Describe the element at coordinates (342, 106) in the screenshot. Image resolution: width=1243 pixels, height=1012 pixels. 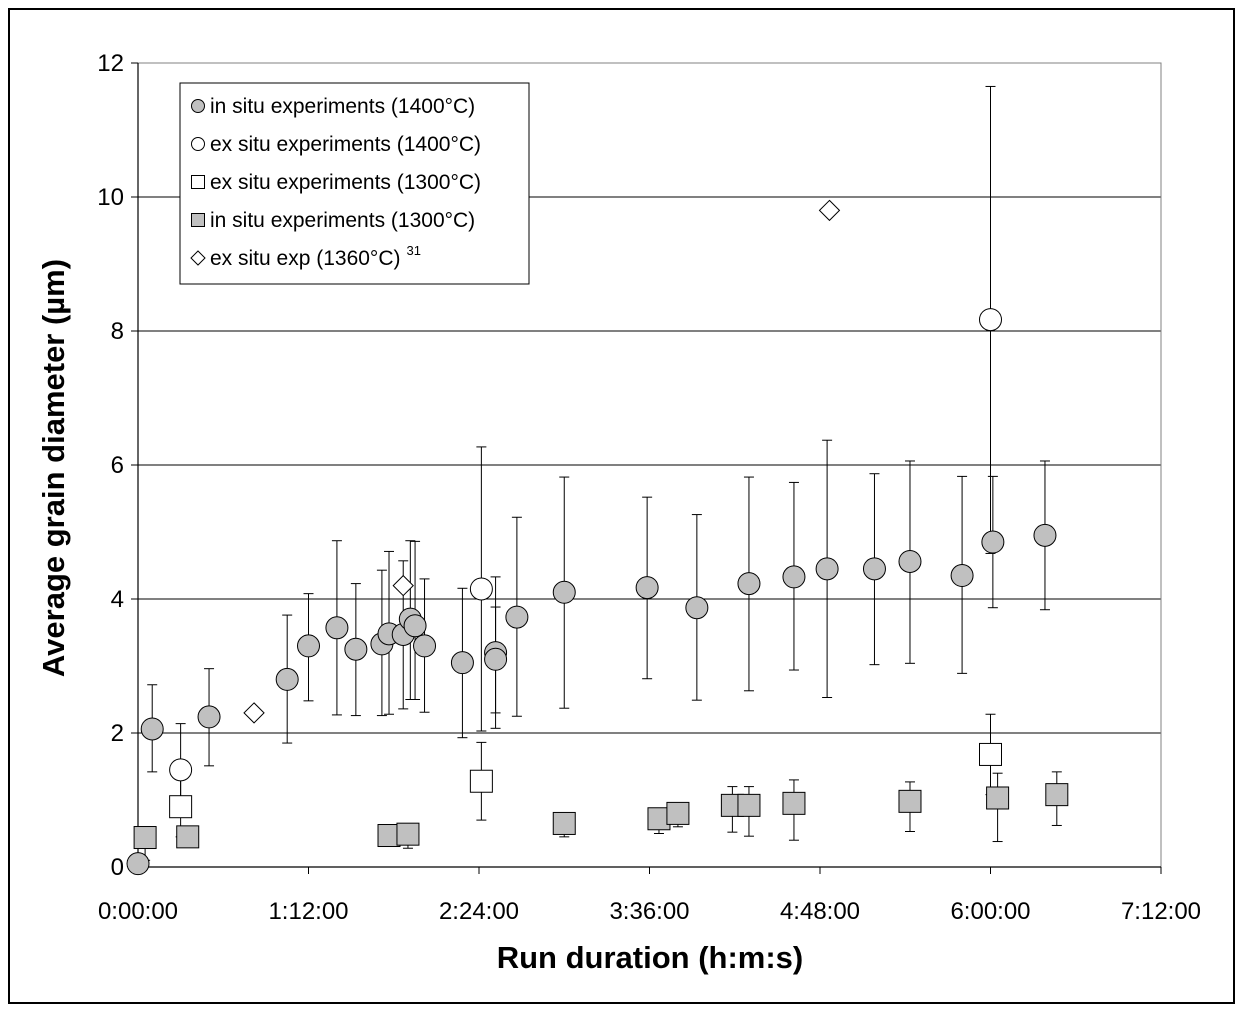
I see `legend-entry-label: in situ experiments (1400°C)` at that location.